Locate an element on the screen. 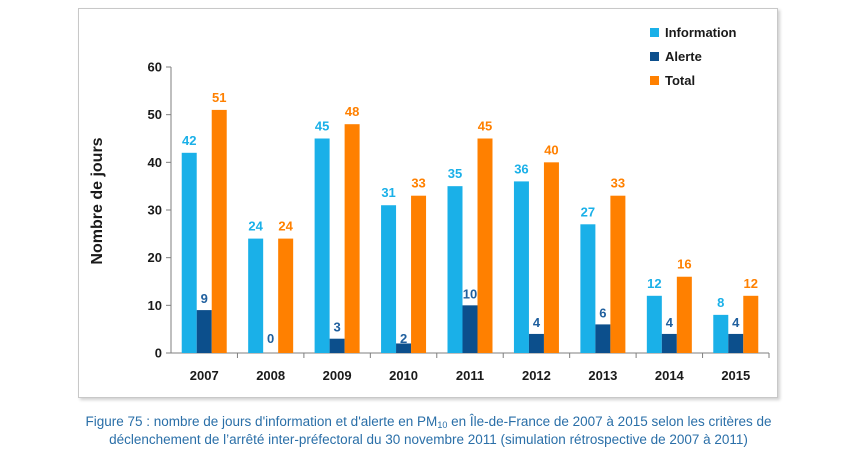 This screenshot has height=466, width=857. x-tick-label: 2012 is located at coordinates (536, 375).